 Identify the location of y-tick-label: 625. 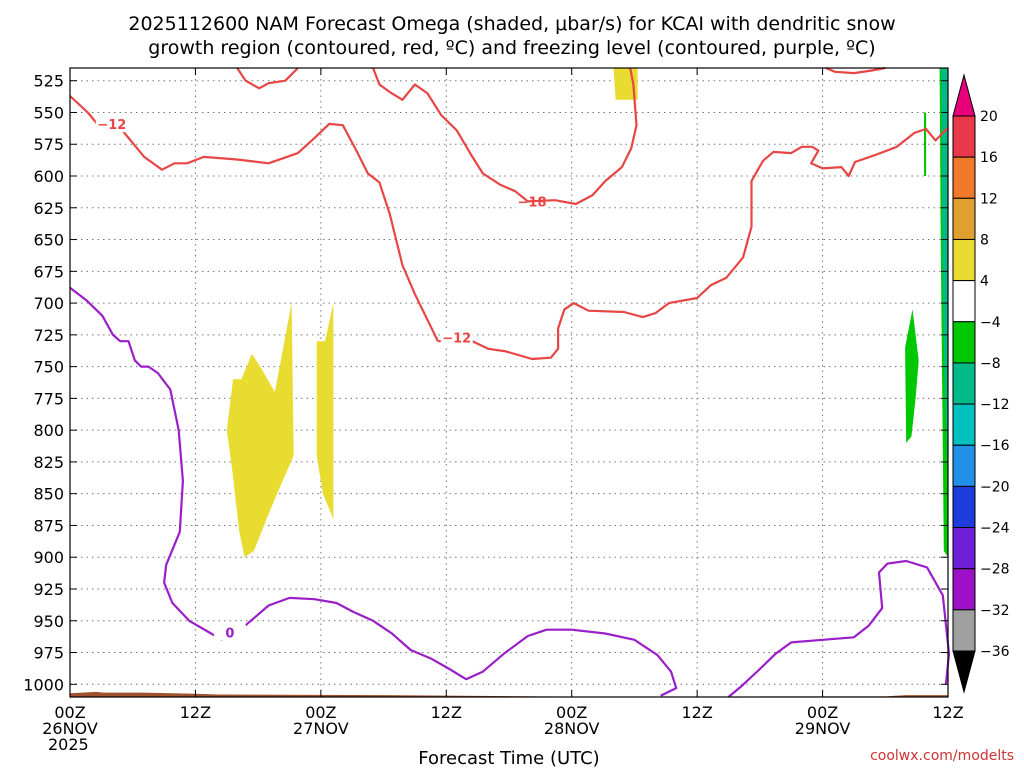
(48, 208).